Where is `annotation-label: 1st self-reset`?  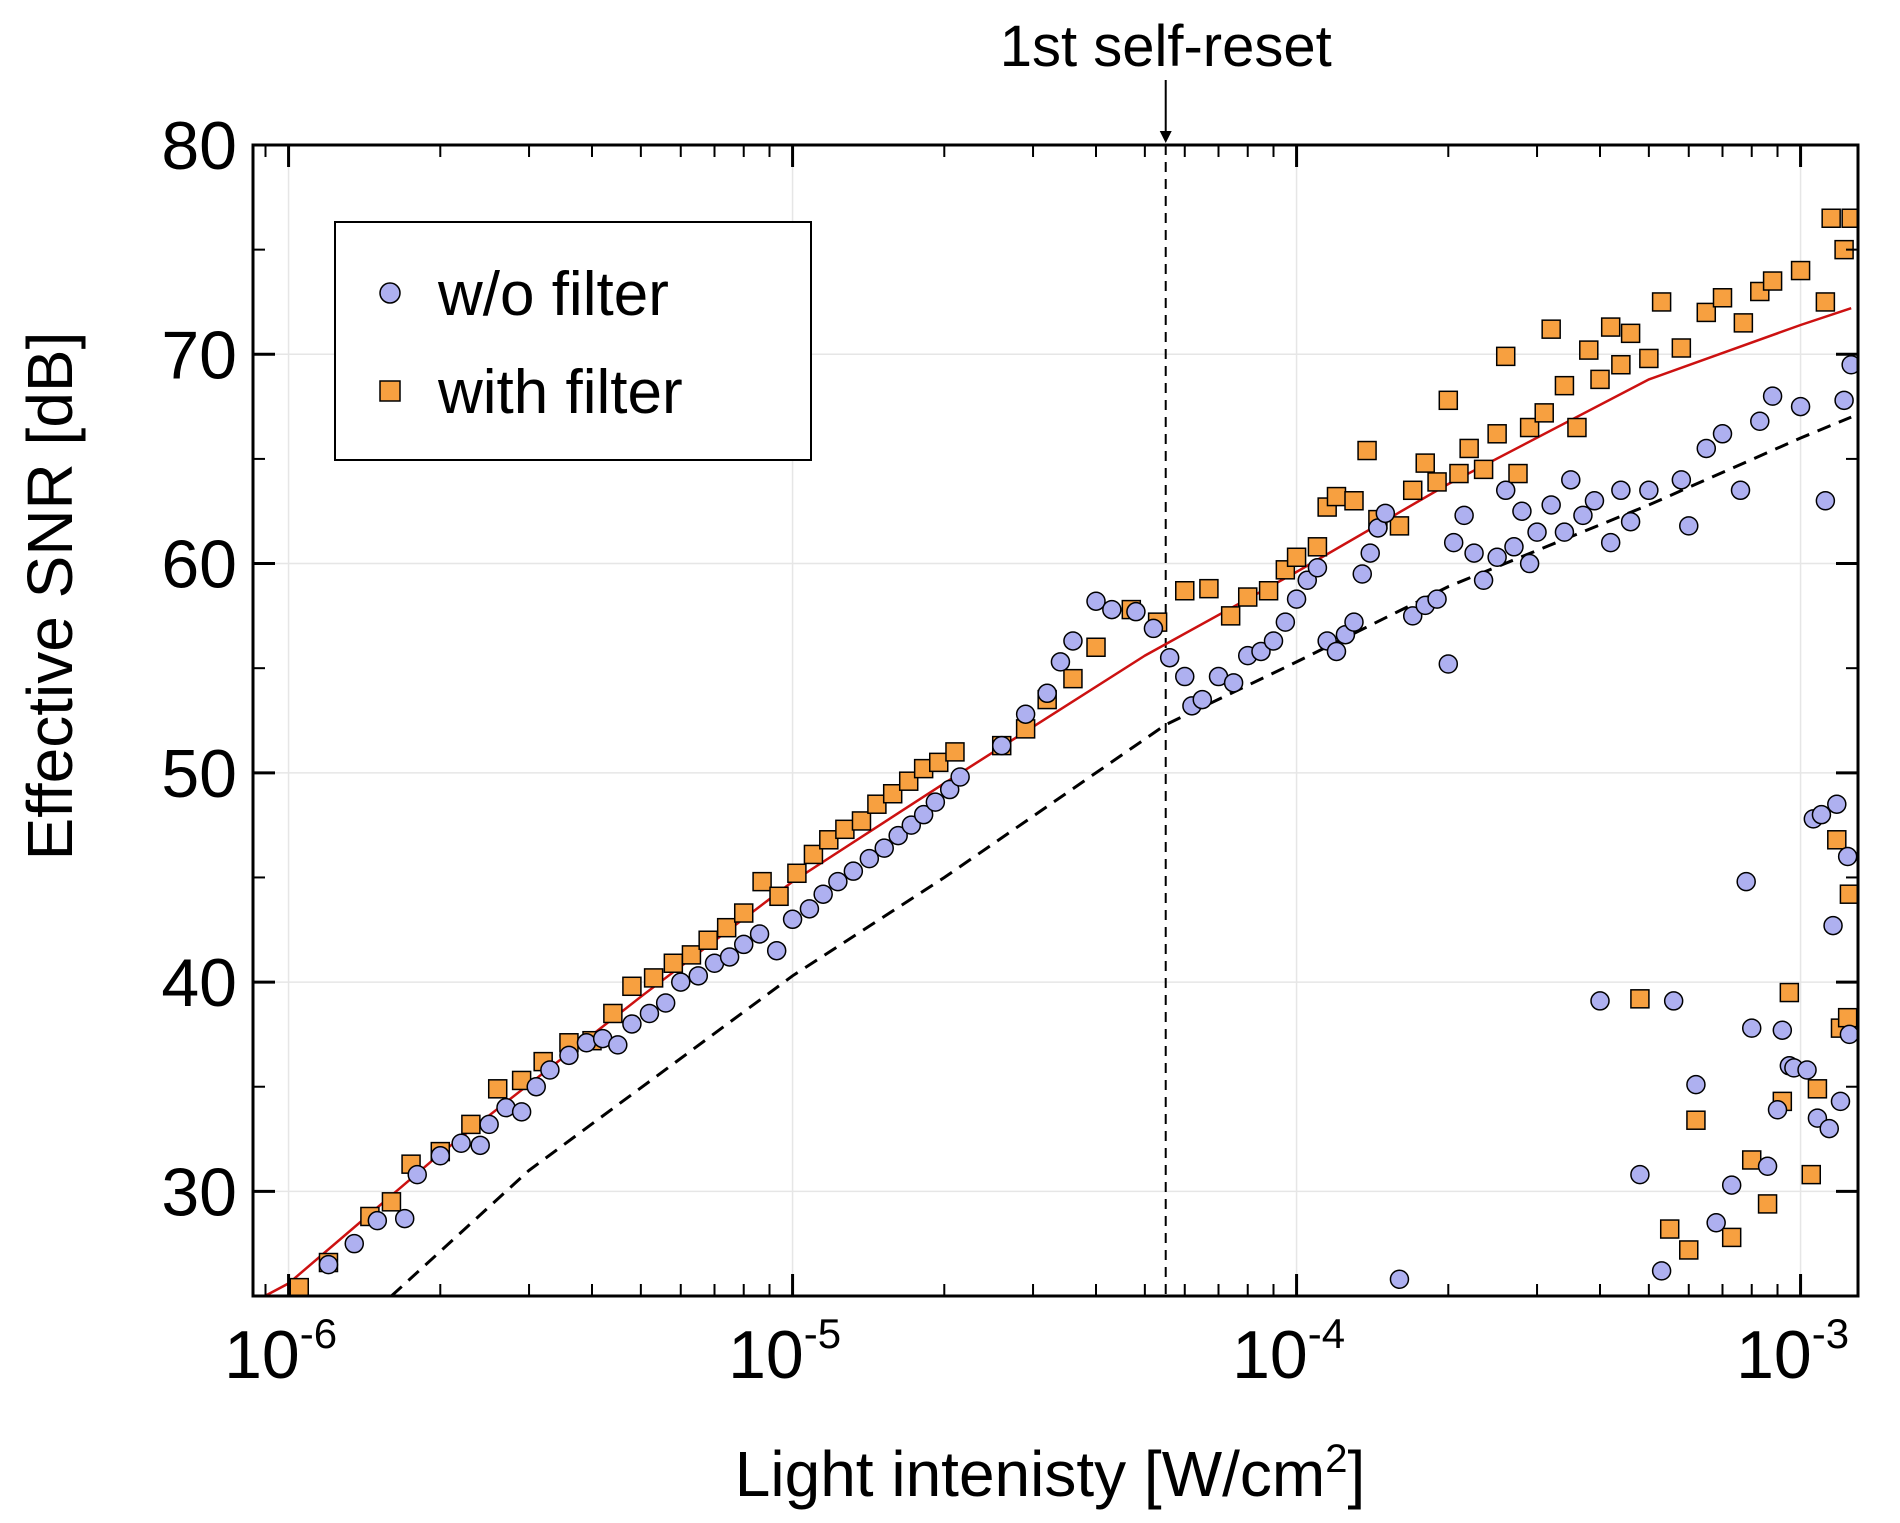
annotation-label: 1st self-reset is located at coordinates (1166, 46).